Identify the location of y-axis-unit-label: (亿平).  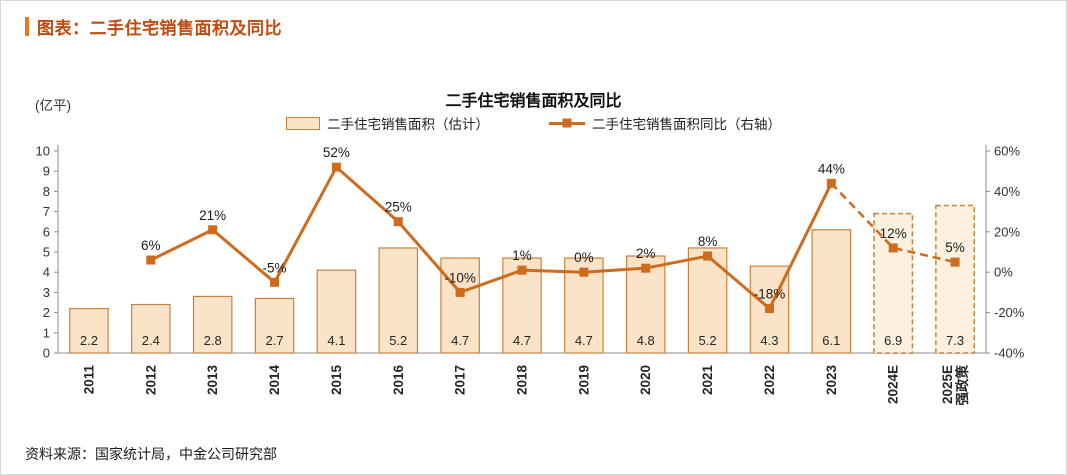
(53, 105).